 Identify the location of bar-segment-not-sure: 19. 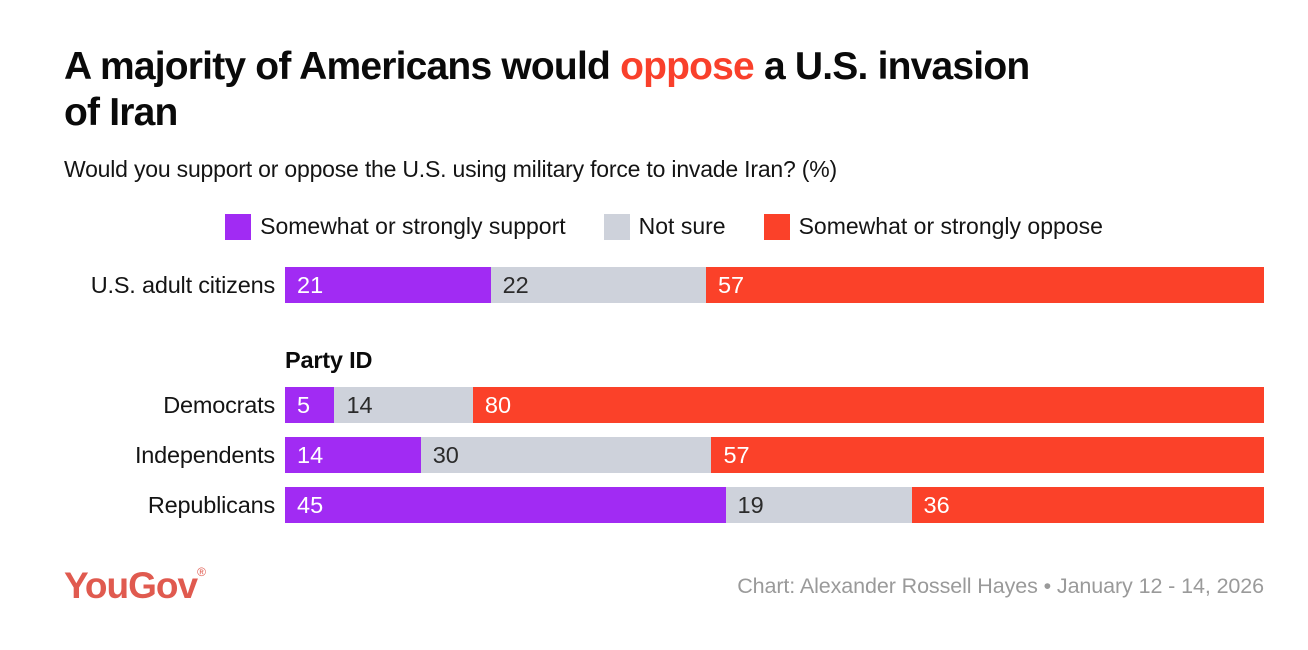
(818, 505).